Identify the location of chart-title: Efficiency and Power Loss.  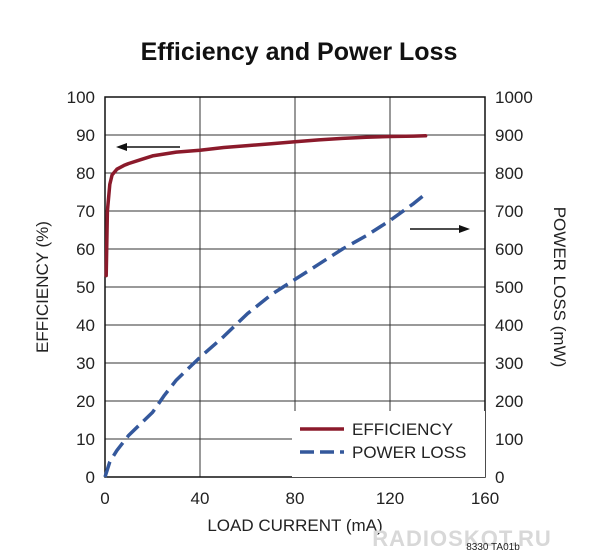
(299, 52).